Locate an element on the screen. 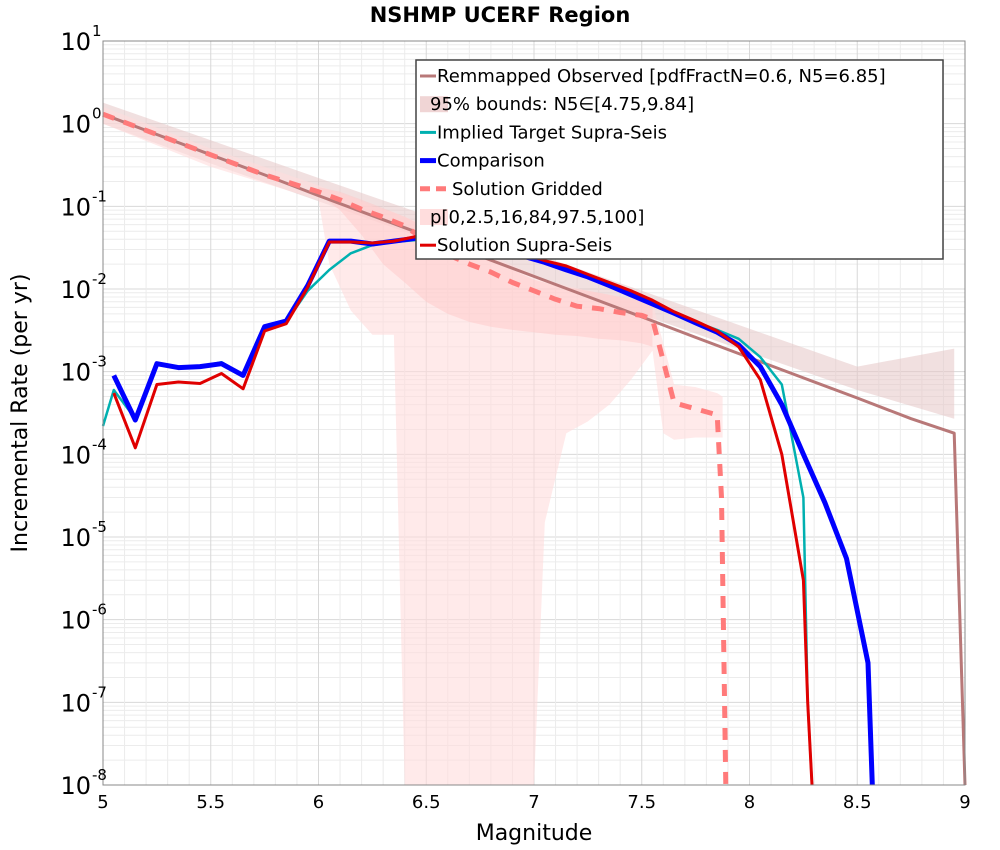  y-tick-label: 10 -3 is located at coordinates (83, 370).